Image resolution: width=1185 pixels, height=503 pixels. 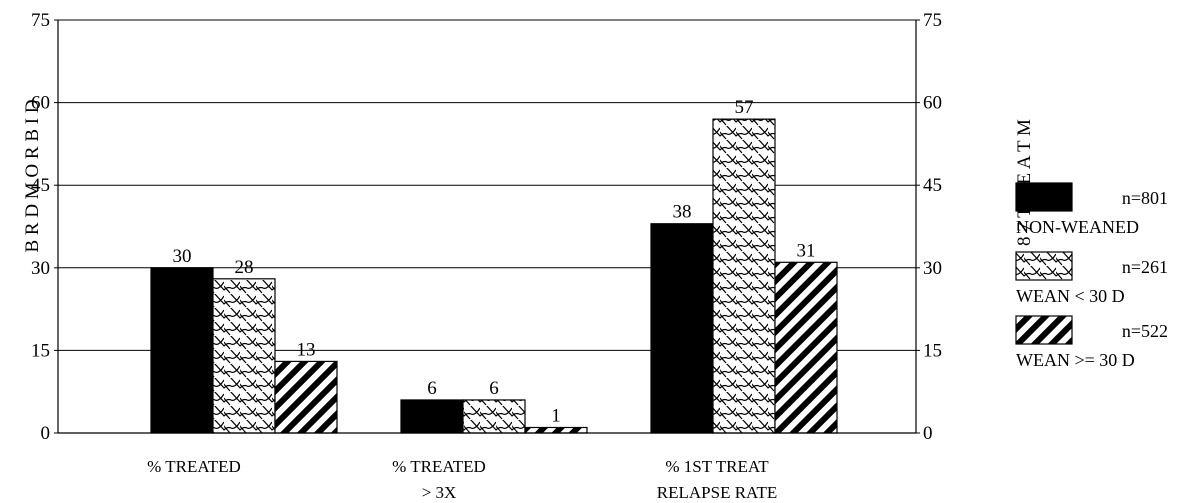 What do you see at coordinates (182, 256) in the screenshot?
I see `data-label: 30` at bounding box center [182, 256].